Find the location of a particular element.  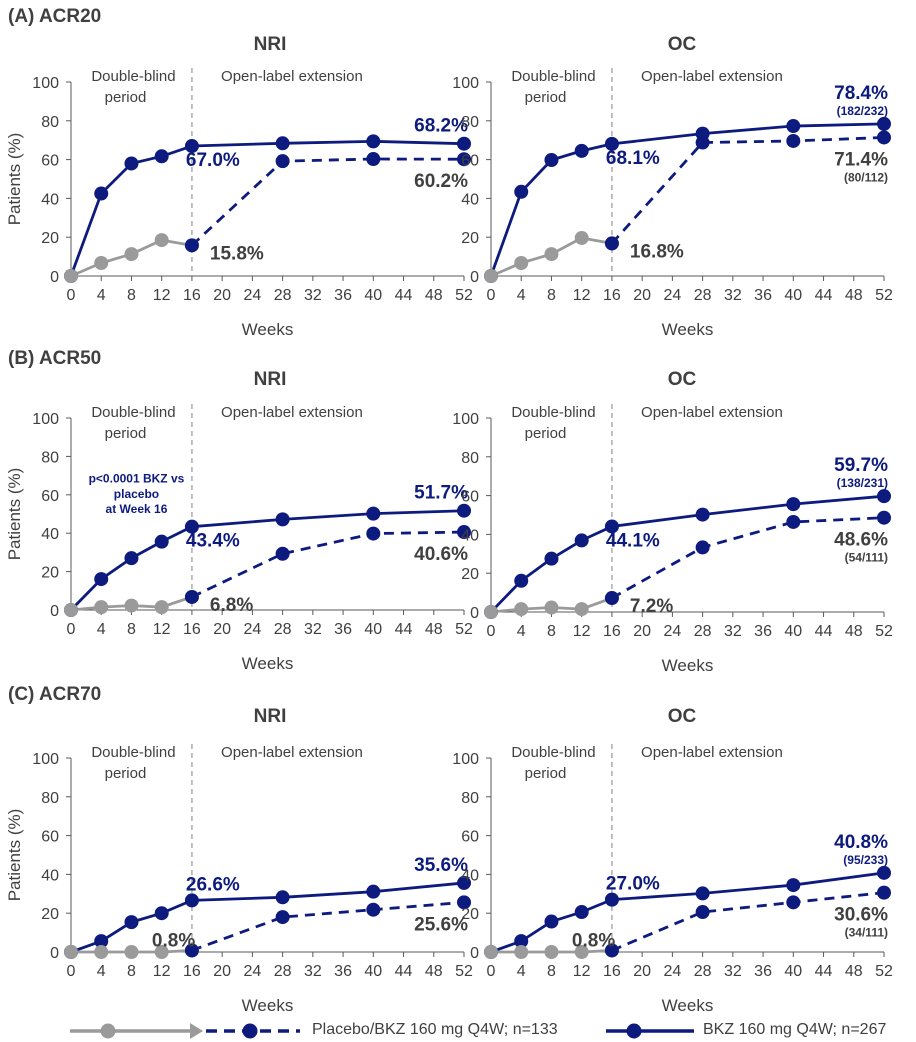

p5-series-0-point is located at coordinates (793, 885).